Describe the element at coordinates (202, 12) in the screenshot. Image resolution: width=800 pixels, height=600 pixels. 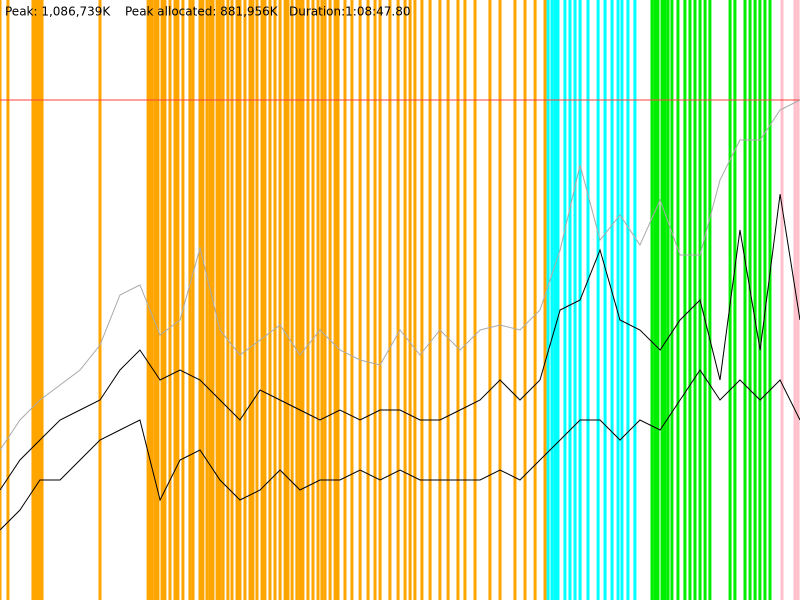
I see `peak-allocated-label: Peak allocated: 881,956K` at that location.